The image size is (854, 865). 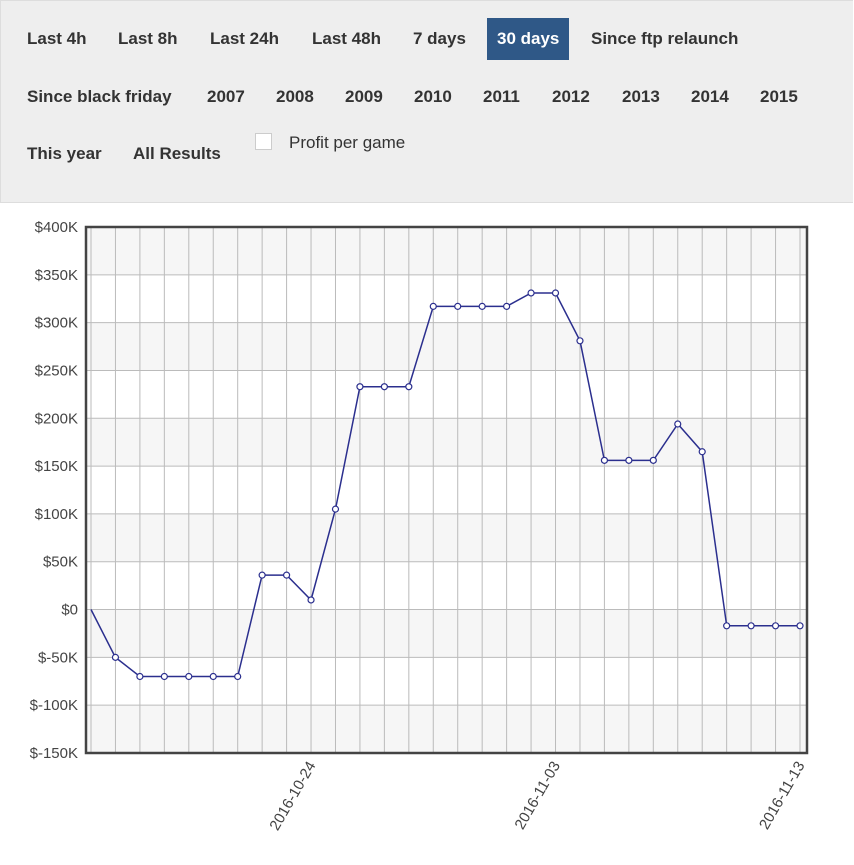 What do you see at coordinates (295, 96) in the screenshot?
I see `filter-2008-button: 2008` at bounding box center [295, 96].